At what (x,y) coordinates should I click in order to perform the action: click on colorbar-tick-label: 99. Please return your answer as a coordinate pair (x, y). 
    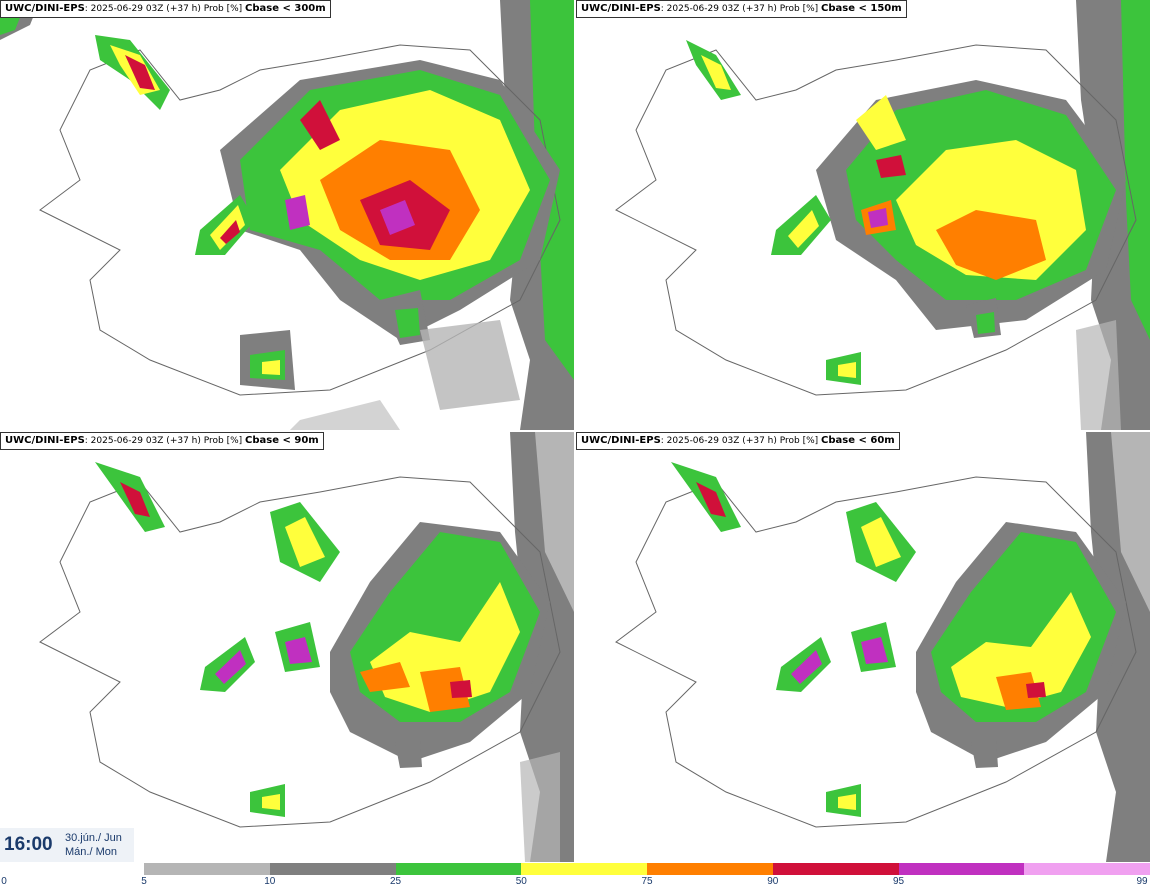
    Looking at the image, I should click on (1142, 881).